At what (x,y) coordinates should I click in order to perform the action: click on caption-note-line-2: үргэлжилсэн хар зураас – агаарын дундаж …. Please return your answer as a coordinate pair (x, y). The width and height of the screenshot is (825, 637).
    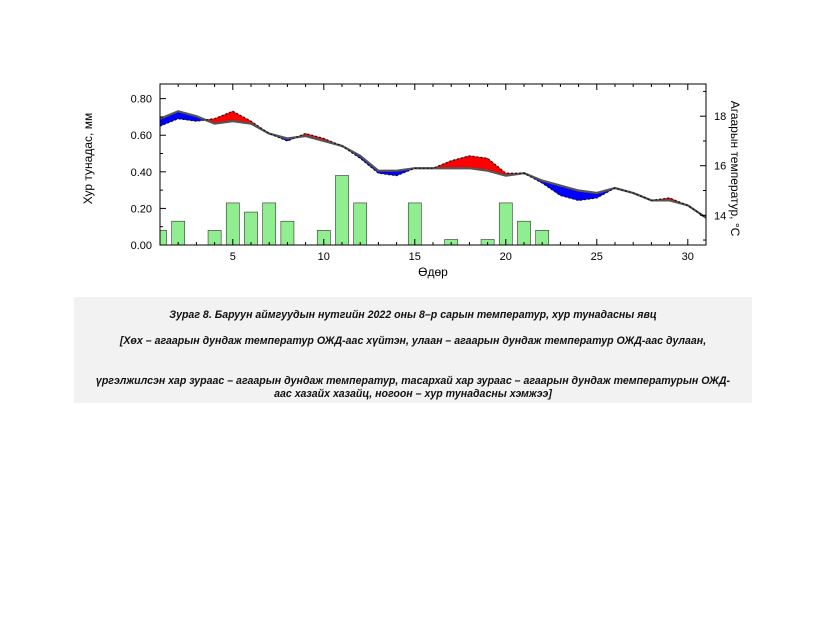
    Looking at the image, I should click on (413, 387).